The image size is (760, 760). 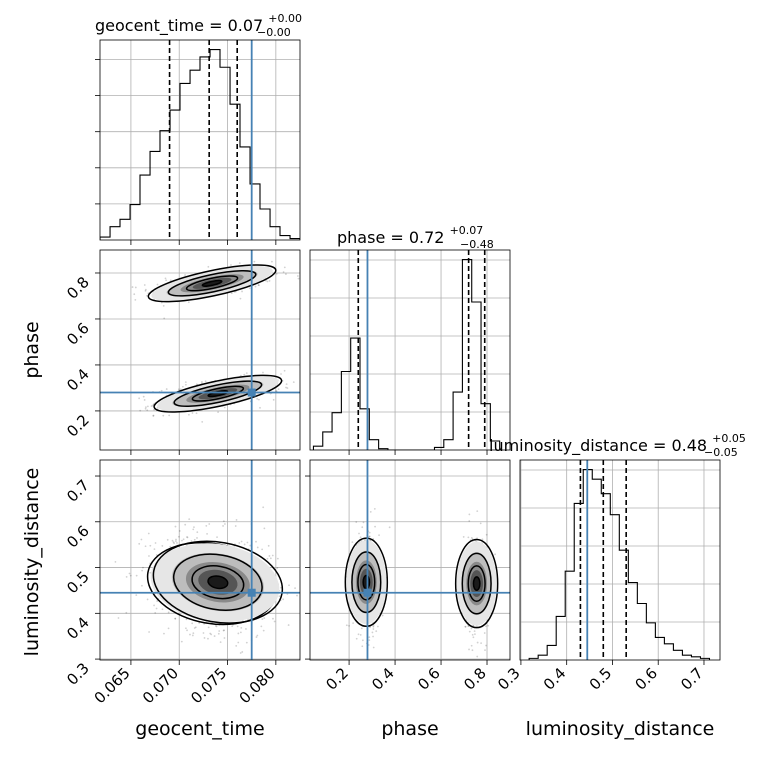 What do you see at coordinates (78, 491) in the screenshot?
I see `ytick-label-luminosity-distance-4: 0.7` at bounding box center [78, 491].